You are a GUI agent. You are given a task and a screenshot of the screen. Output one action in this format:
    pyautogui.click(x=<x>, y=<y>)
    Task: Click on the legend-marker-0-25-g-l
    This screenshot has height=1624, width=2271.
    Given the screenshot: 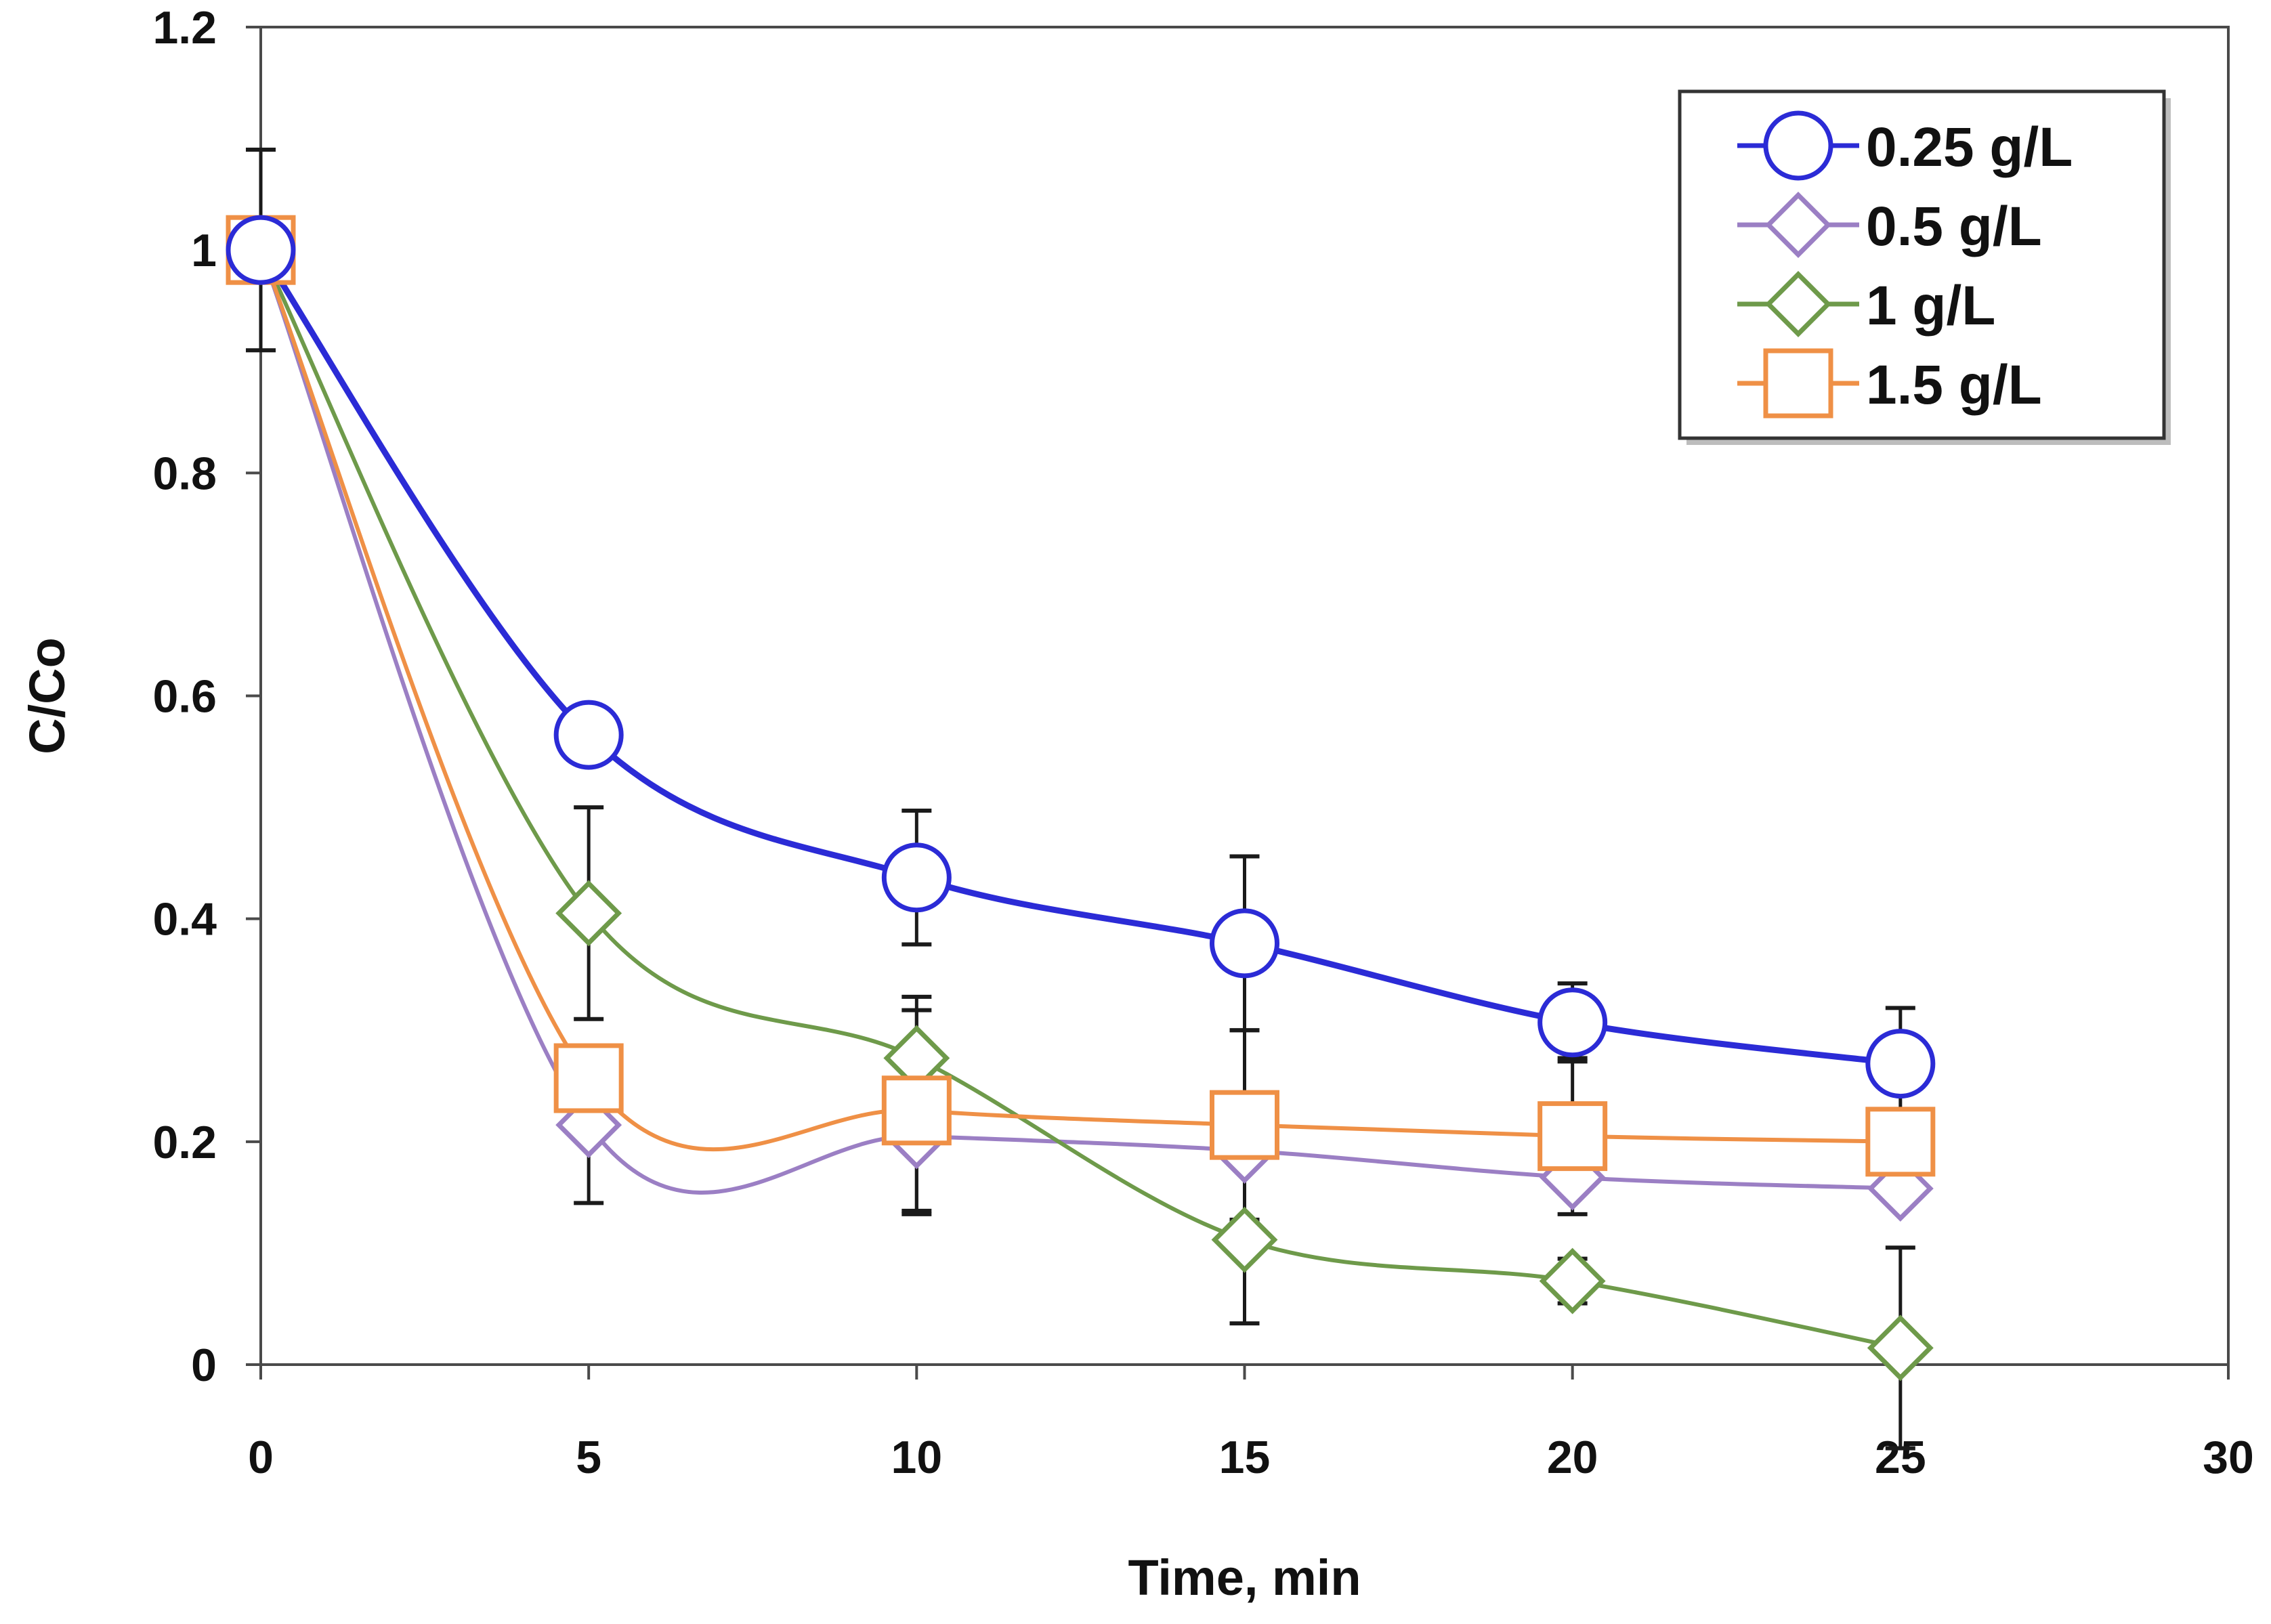 What is the action you would take?
    pyautogui.click(x=1798, y=145)
    